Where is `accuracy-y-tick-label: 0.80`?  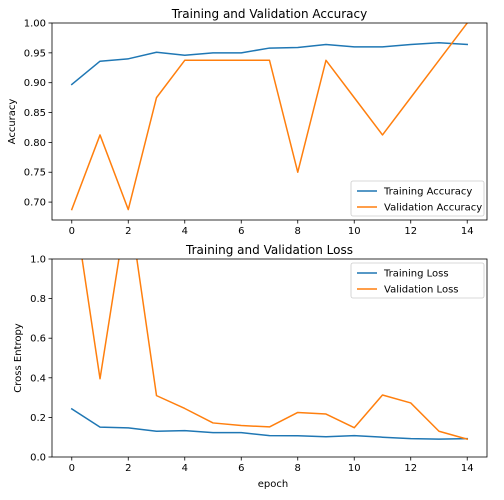 accuracy-y-tick-label: 0.80 is located at coordinates (35, 143).